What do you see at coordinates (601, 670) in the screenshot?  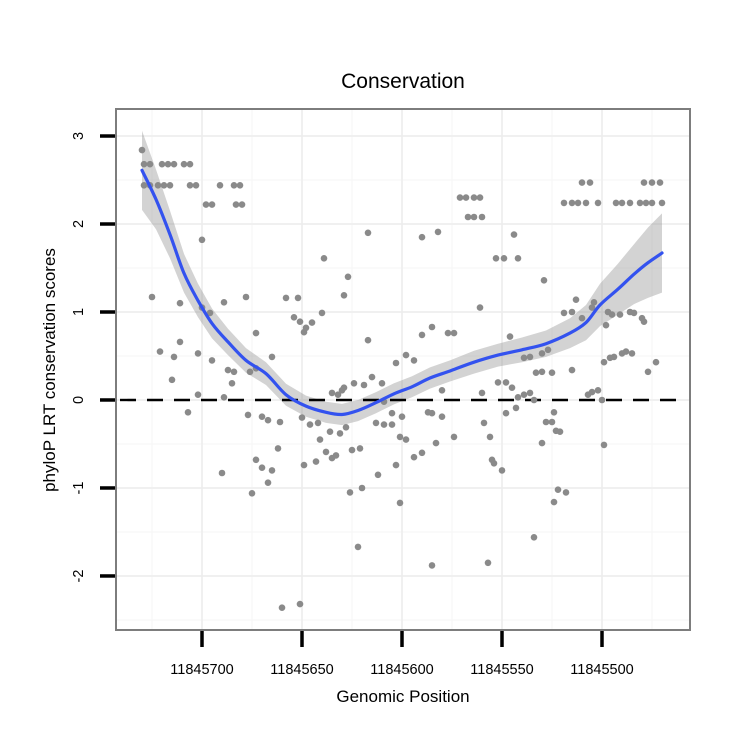 I see `x-tick-label: 11845500` at bounding box center [601, 670].